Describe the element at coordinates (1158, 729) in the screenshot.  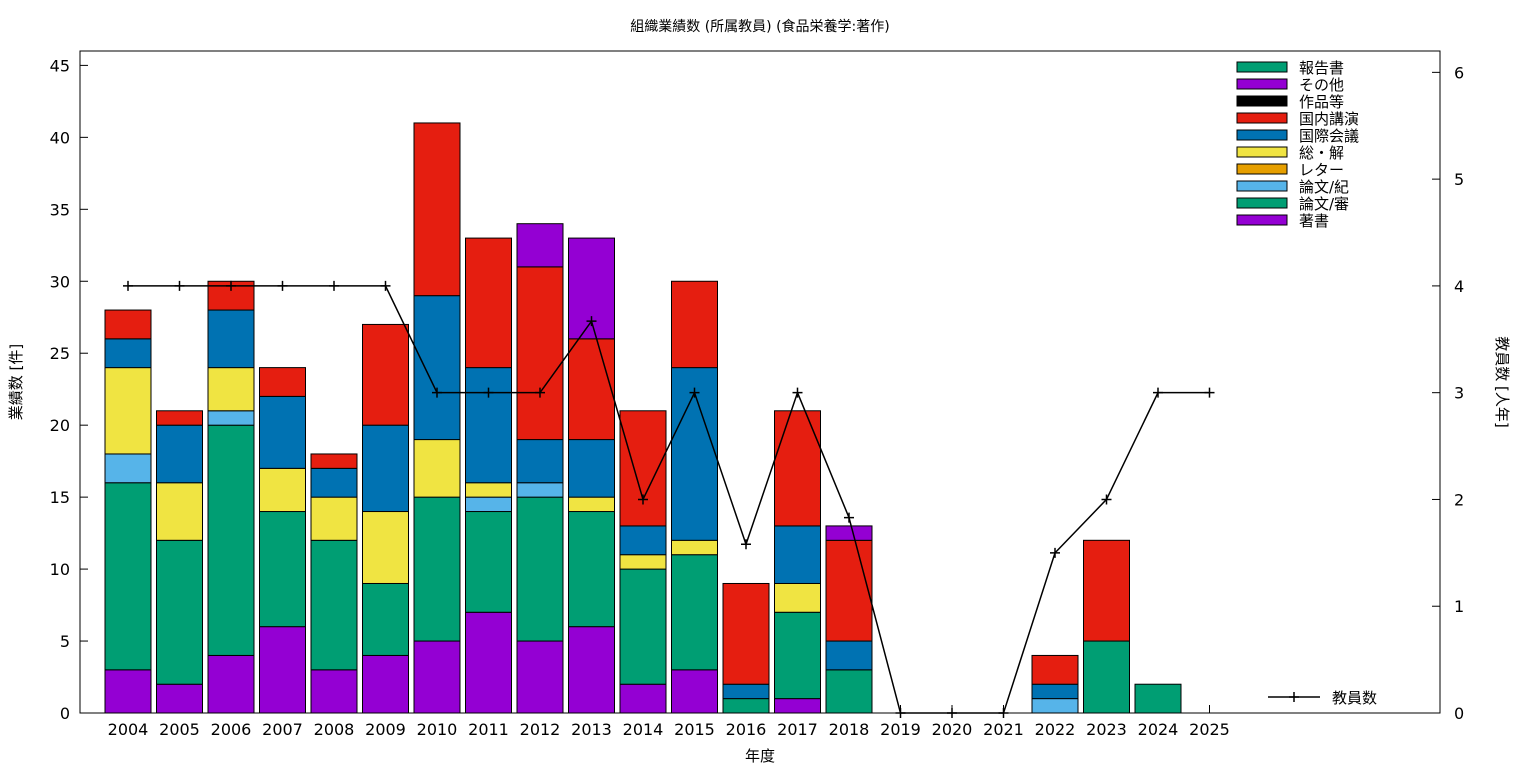
I see `x-tick-label: 2024` at that location.